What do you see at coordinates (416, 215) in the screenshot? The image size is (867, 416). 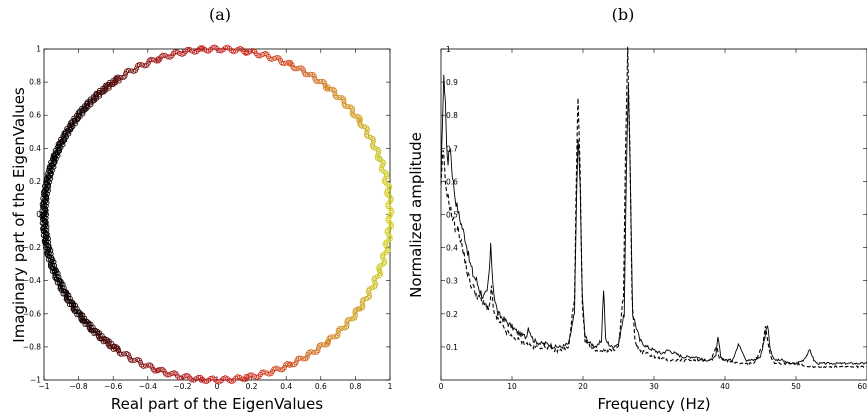 I see `panel-b-y-axis-label: Normalized amplitude` at bounding box center [416, 215].